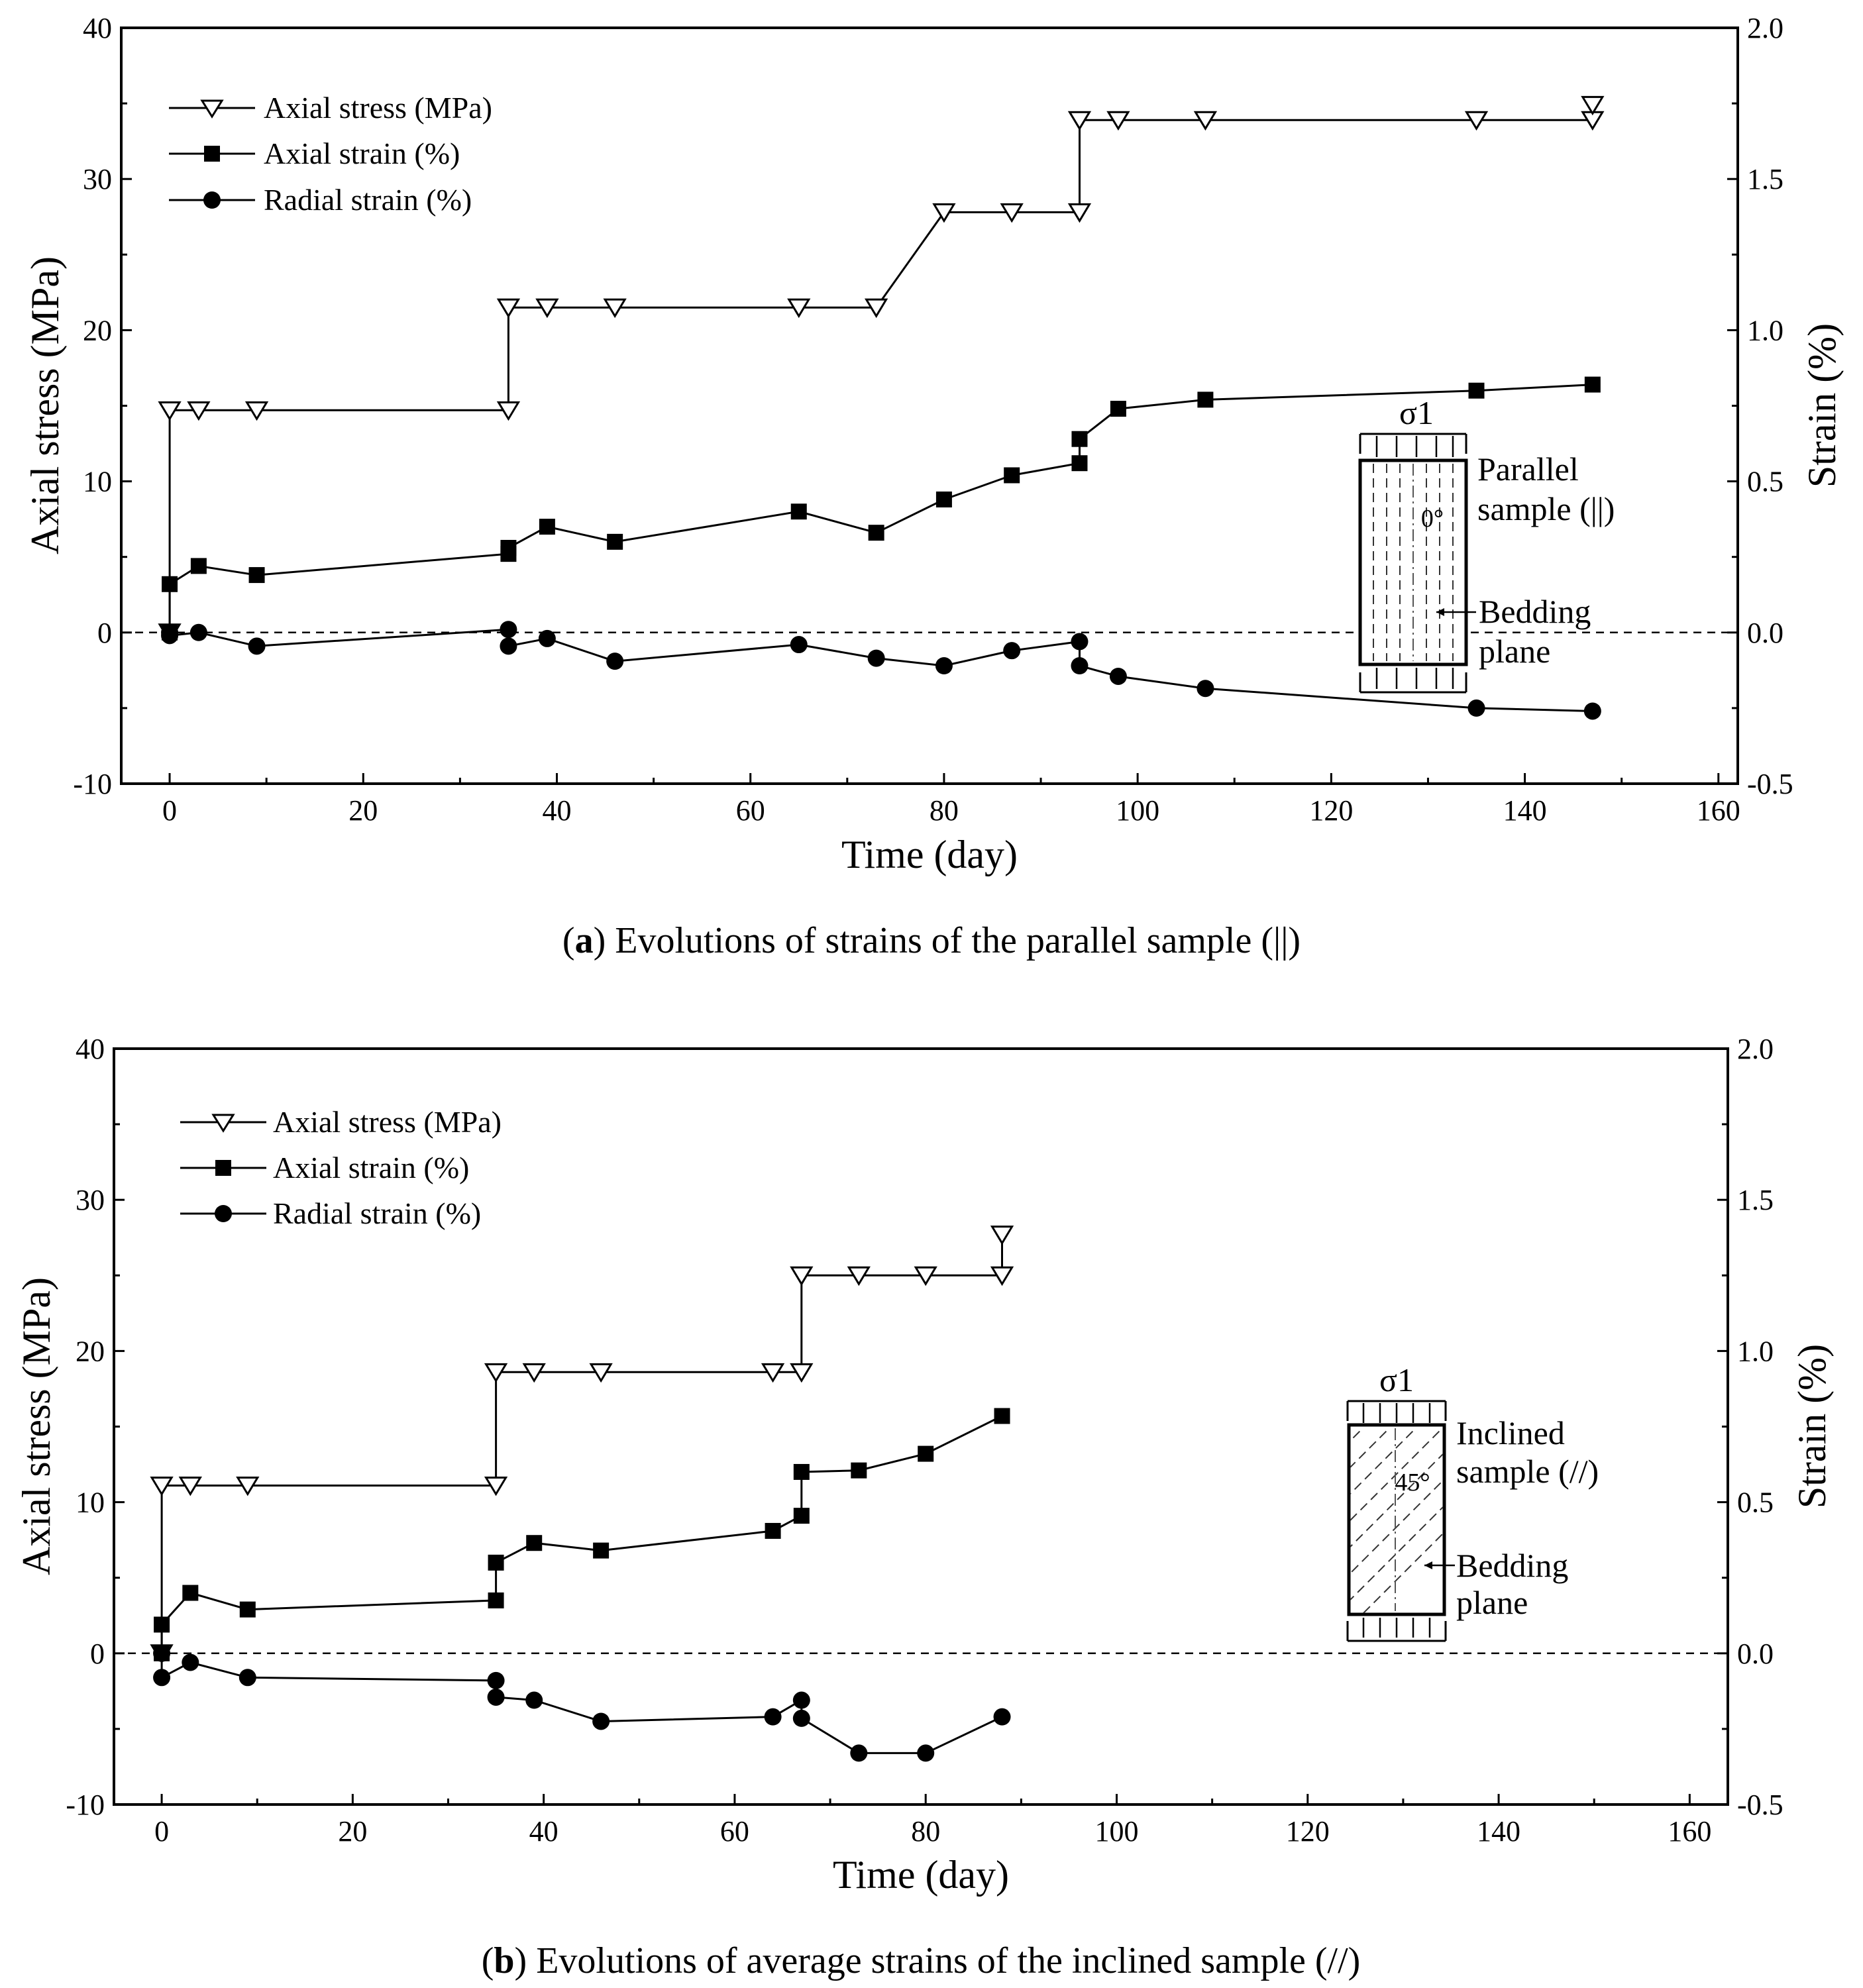 The height and width of the screenshot is (1988, 1863). What do you see at coordinates (1432, 519) in the screenshot?
I see `angle-label: 0°` at bounding box center [1432, 519].